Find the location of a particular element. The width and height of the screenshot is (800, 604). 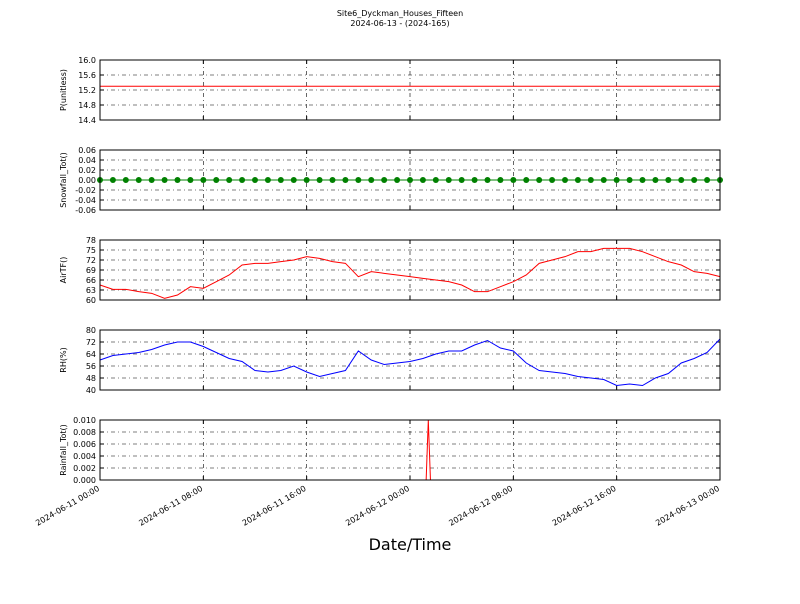

y-tick-label: 0.04 is located at coordinates (87, 160).